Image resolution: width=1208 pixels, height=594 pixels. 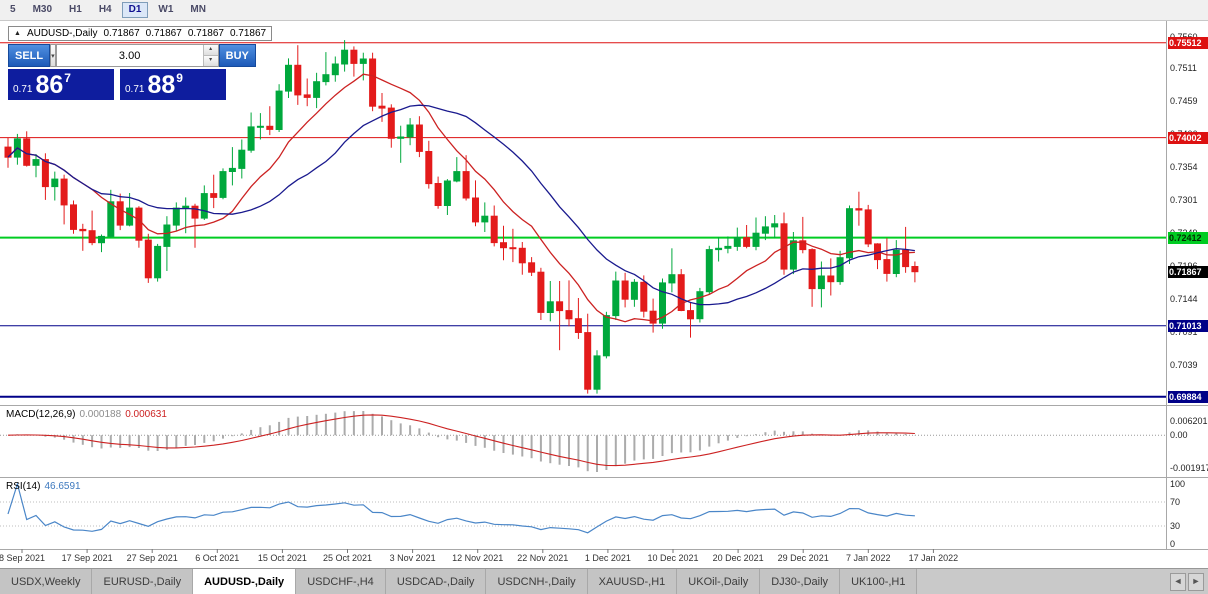 I want to click on macd-name: MACD(12,26,9), so click(x=41, y=414).